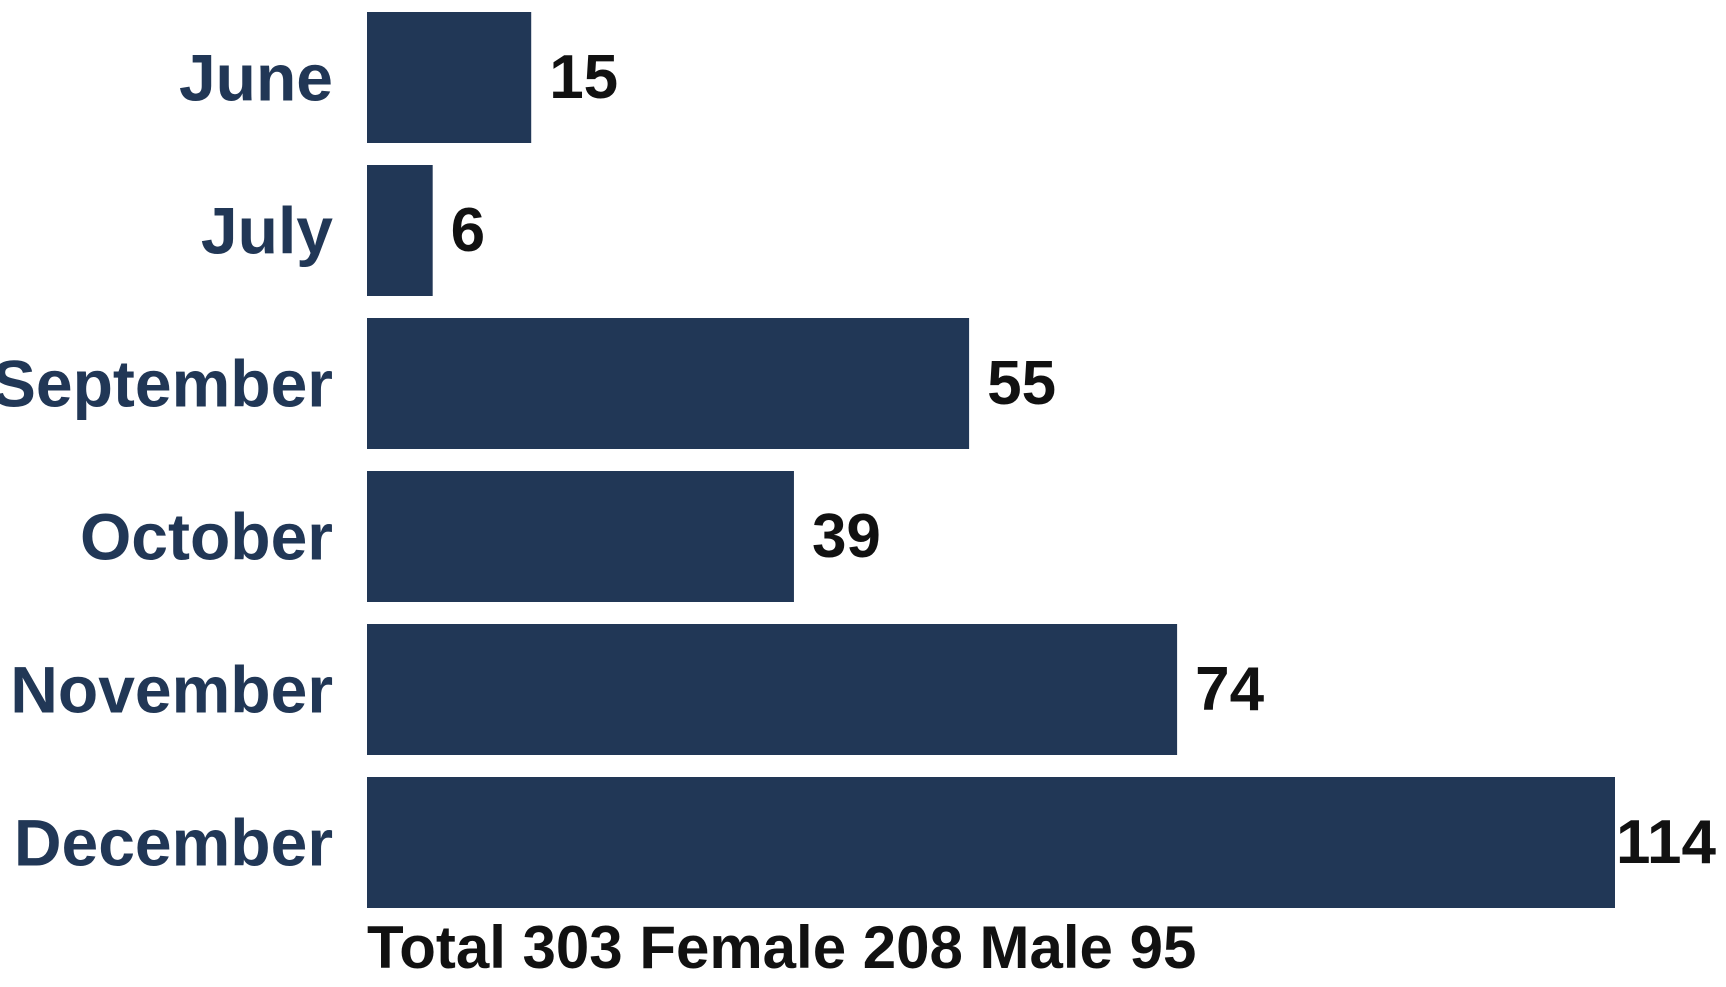  Describe the element at coordinates (171, 690) in the screenshot. I see `category-label-november: November` at that location.